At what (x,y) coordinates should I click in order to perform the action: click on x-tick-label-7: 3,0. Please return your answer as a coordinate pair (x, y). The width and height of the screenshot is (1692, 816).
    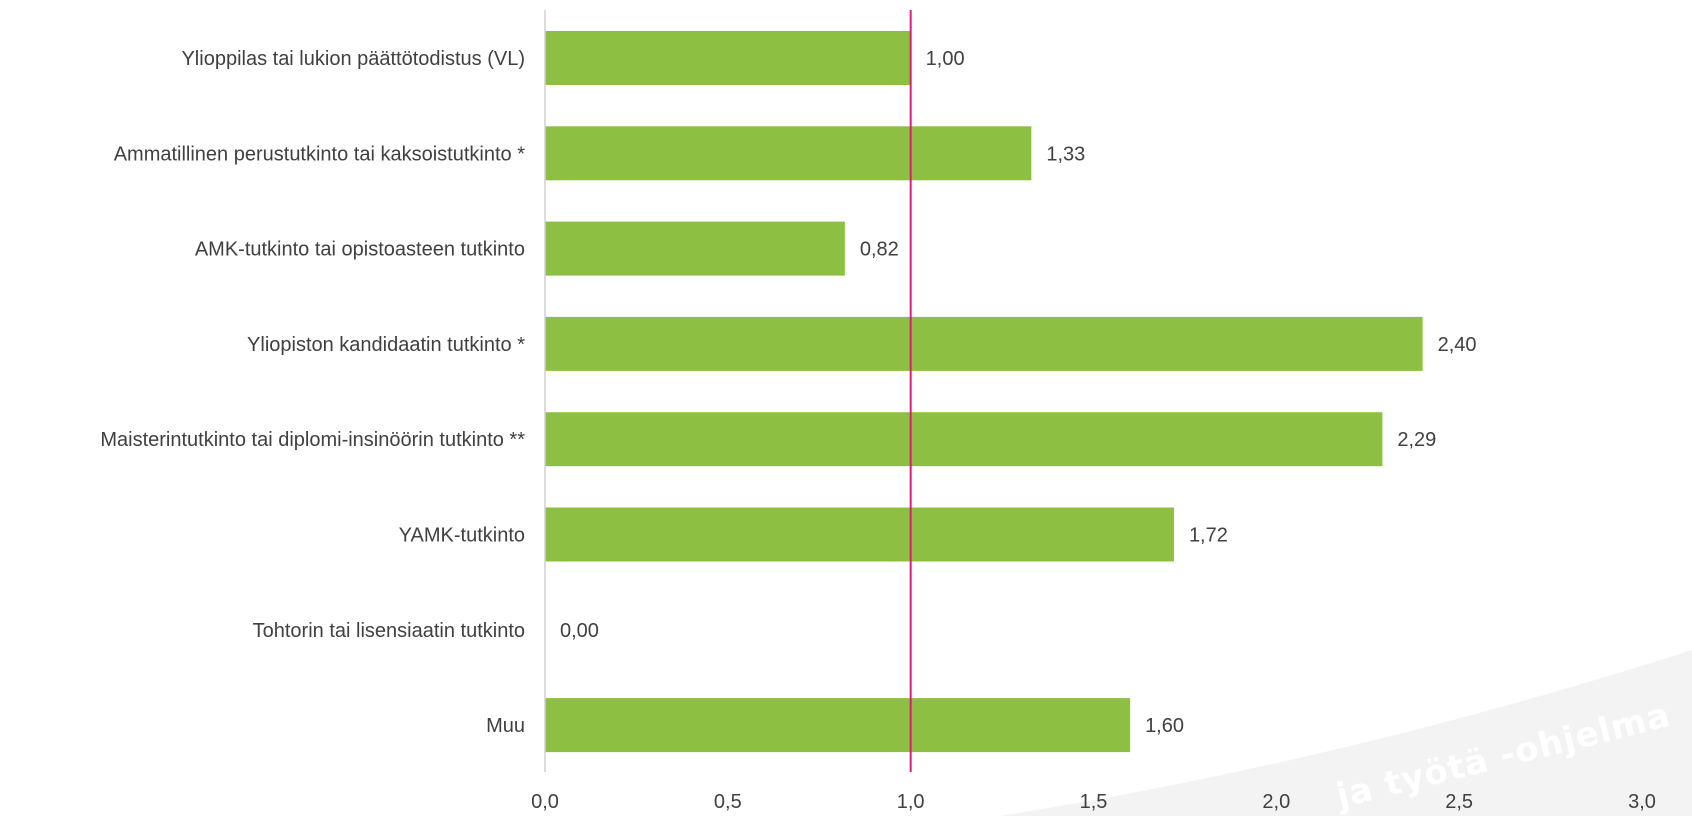
    Looking at the image, I should click on (1642, 802).